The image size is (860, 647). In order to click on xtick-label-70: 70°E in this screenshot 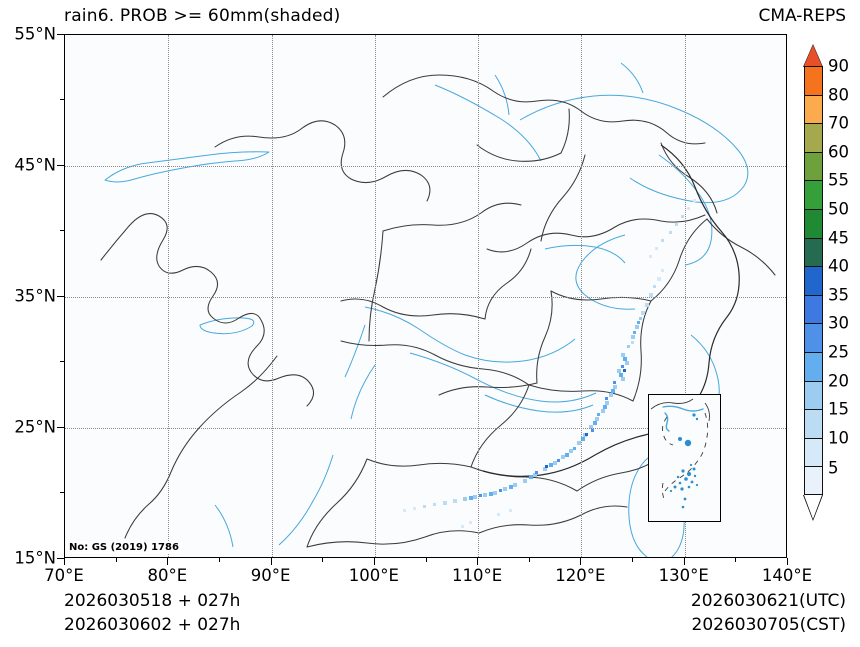, I will do `click(64, 575)`.